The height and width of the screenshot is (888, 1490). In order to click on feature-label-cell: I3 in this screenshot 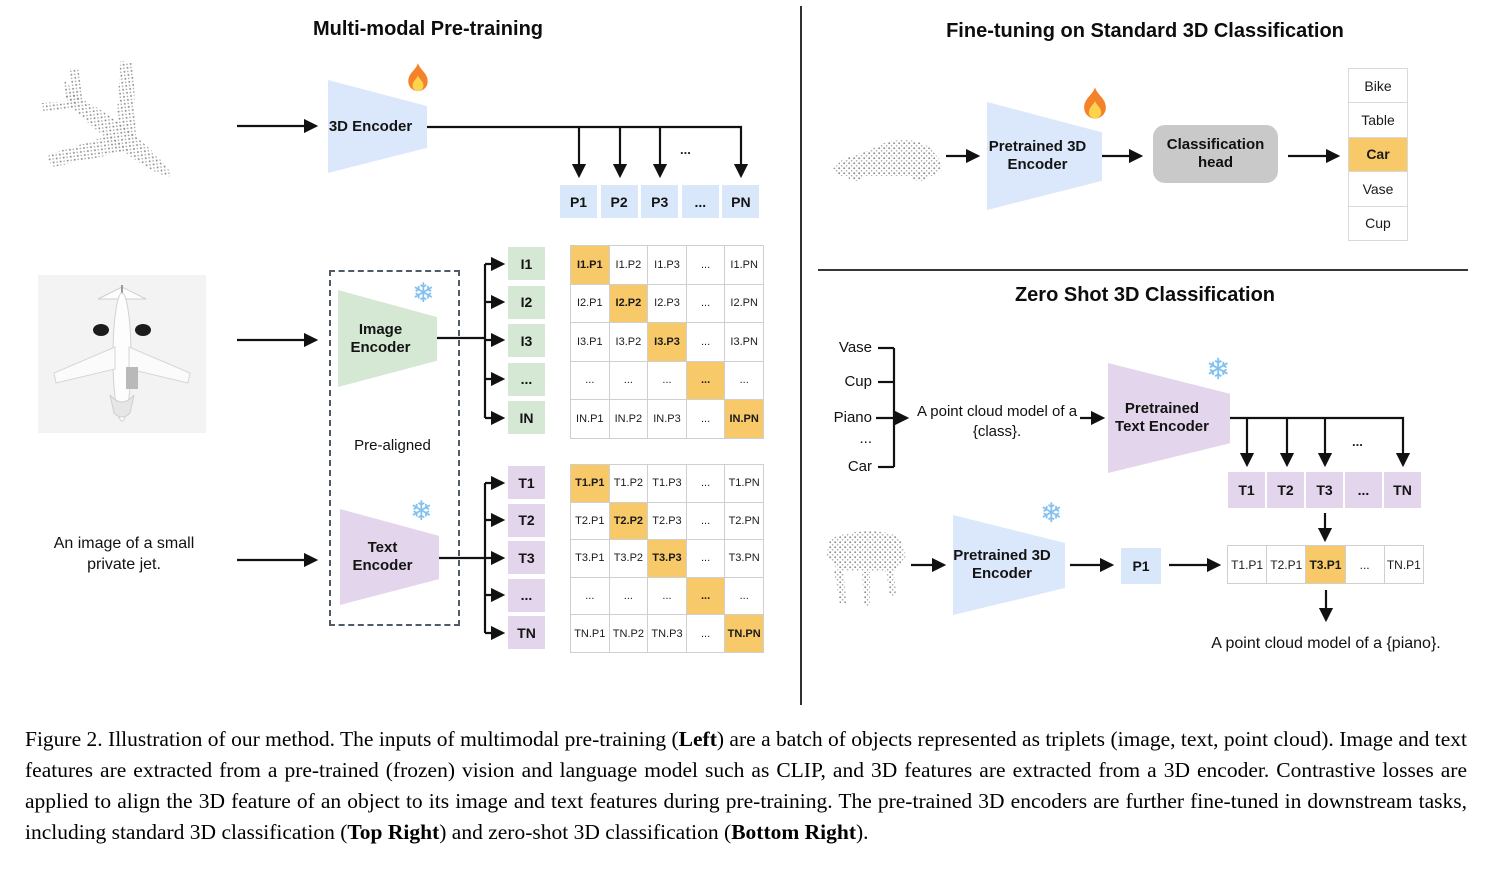, I will do `click(526, 340)`.